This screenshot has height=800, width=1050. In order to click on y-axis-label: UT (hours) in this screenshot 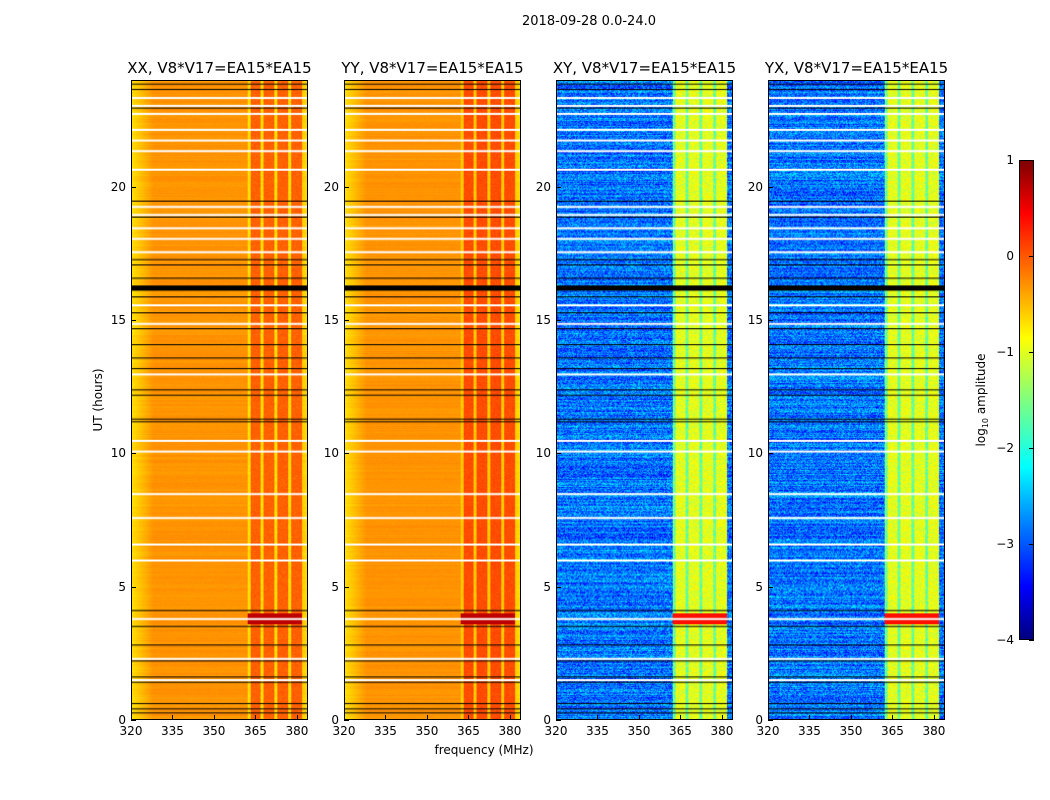, I will do `click(98, 400)`.